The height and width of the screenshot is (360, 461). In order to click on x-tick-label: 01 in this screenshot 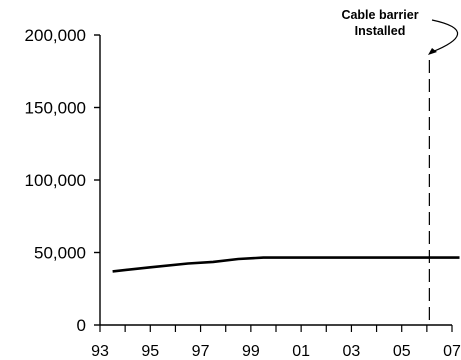, I will do `click(301, 351)`.